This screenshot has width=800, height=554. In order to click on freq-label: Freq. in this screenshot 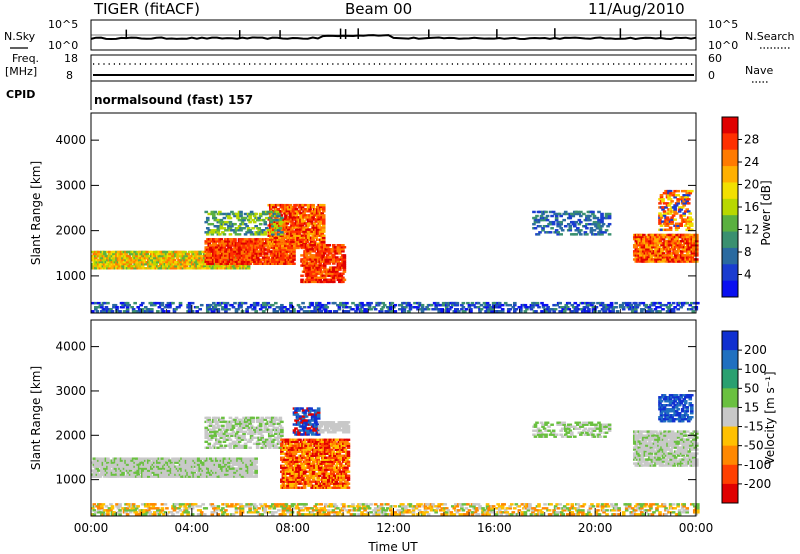, I will do `click(25, 58)`.